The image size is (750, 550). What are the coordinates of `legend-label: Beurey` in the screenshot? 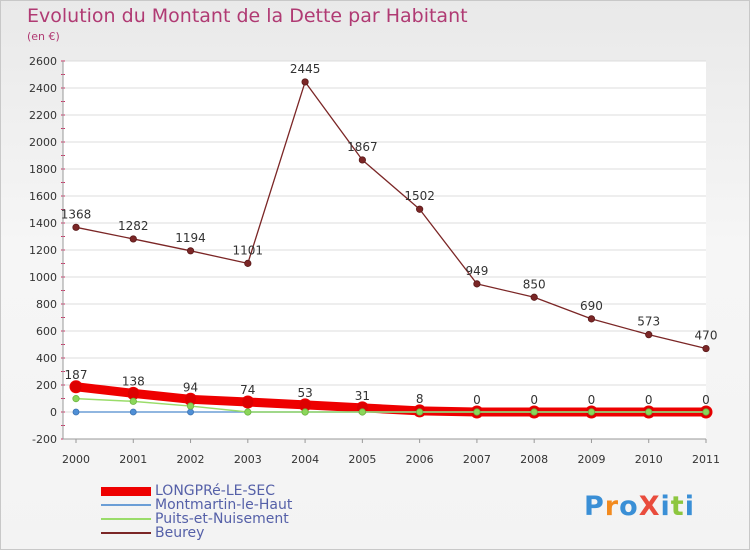 It's located at (180, 533).